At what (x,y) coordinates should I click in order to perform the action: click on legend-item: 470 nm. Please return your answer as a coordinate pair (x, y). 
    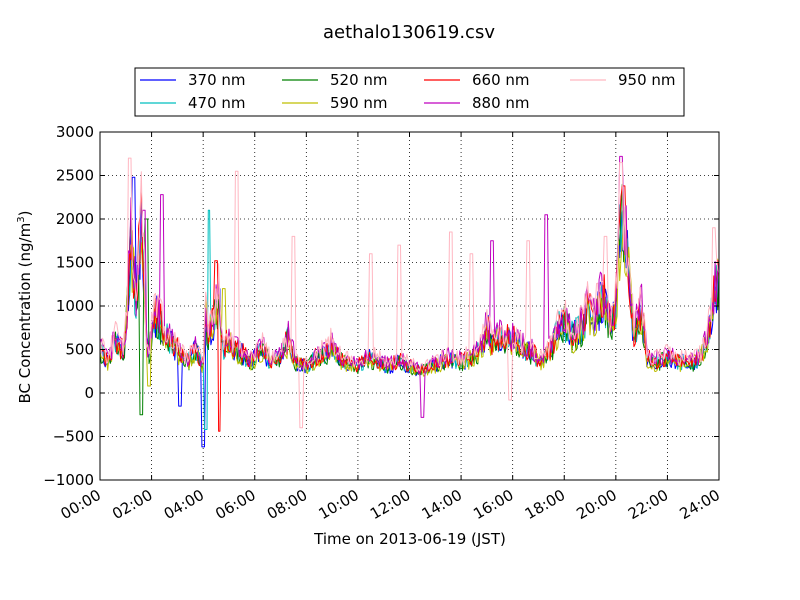
    Looking at the image, I should click on (193, 103).